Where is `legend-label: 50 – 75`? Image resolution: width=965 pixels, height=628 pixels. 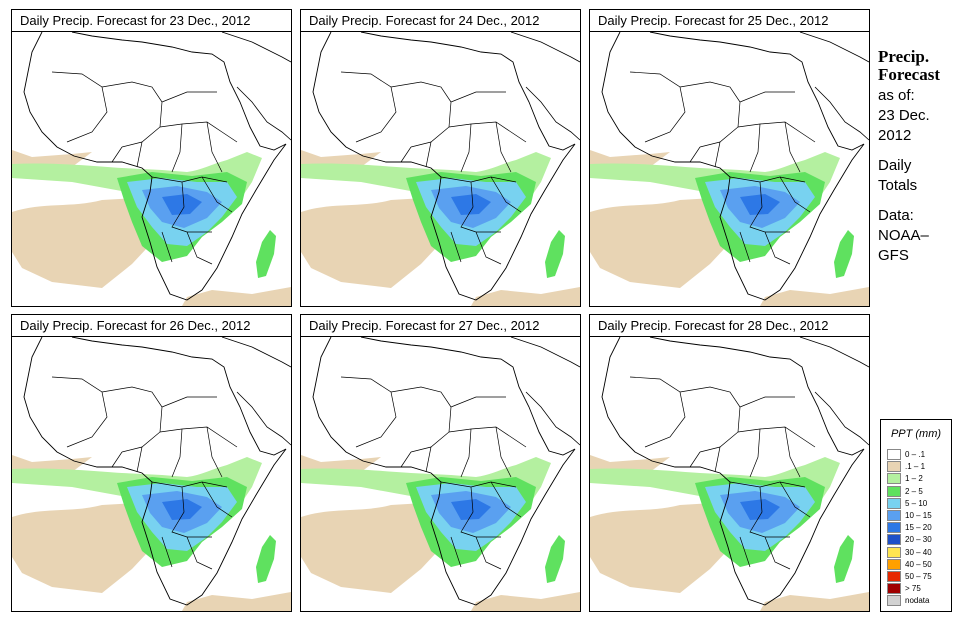
legend-label: 50 – 75 is located at coordinates (918, 576).